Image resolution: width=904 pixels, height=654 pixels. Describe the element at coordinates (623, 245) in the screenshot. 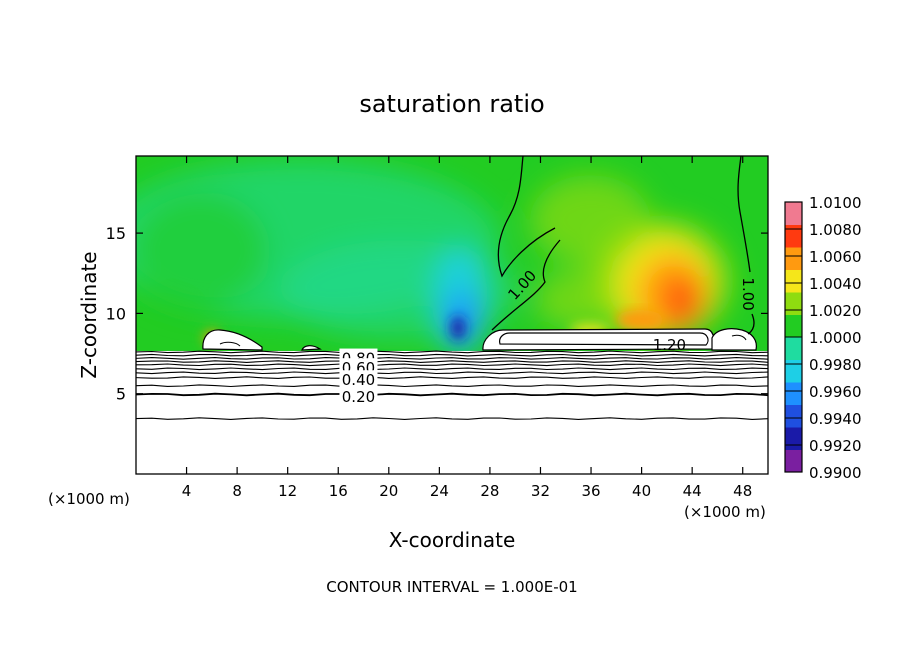

I see `contour-lines` at that location.